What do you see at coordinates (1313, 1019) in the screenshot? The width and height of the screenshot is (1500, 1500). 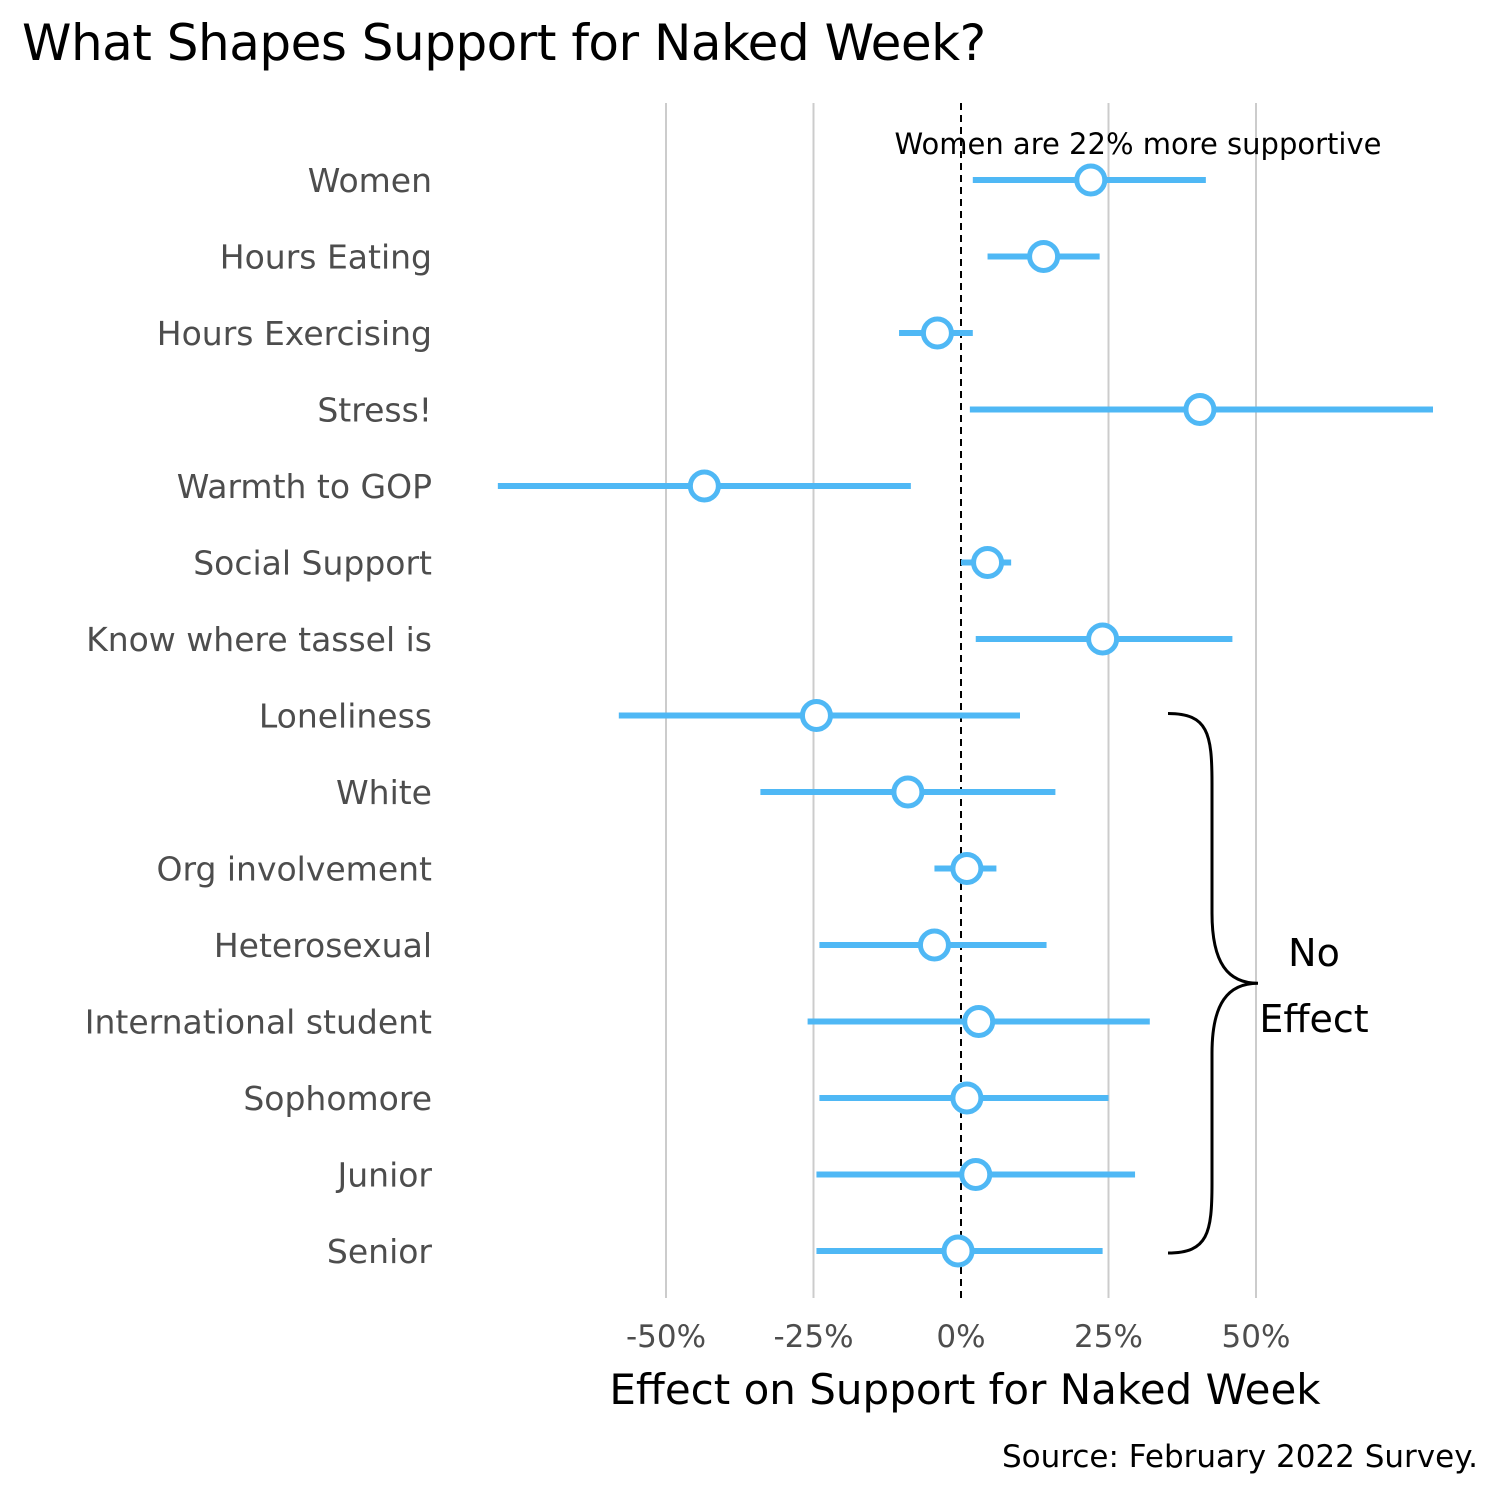 I see `no-effect-label-line-2: Effect` at bounding box center [1313, 1019].